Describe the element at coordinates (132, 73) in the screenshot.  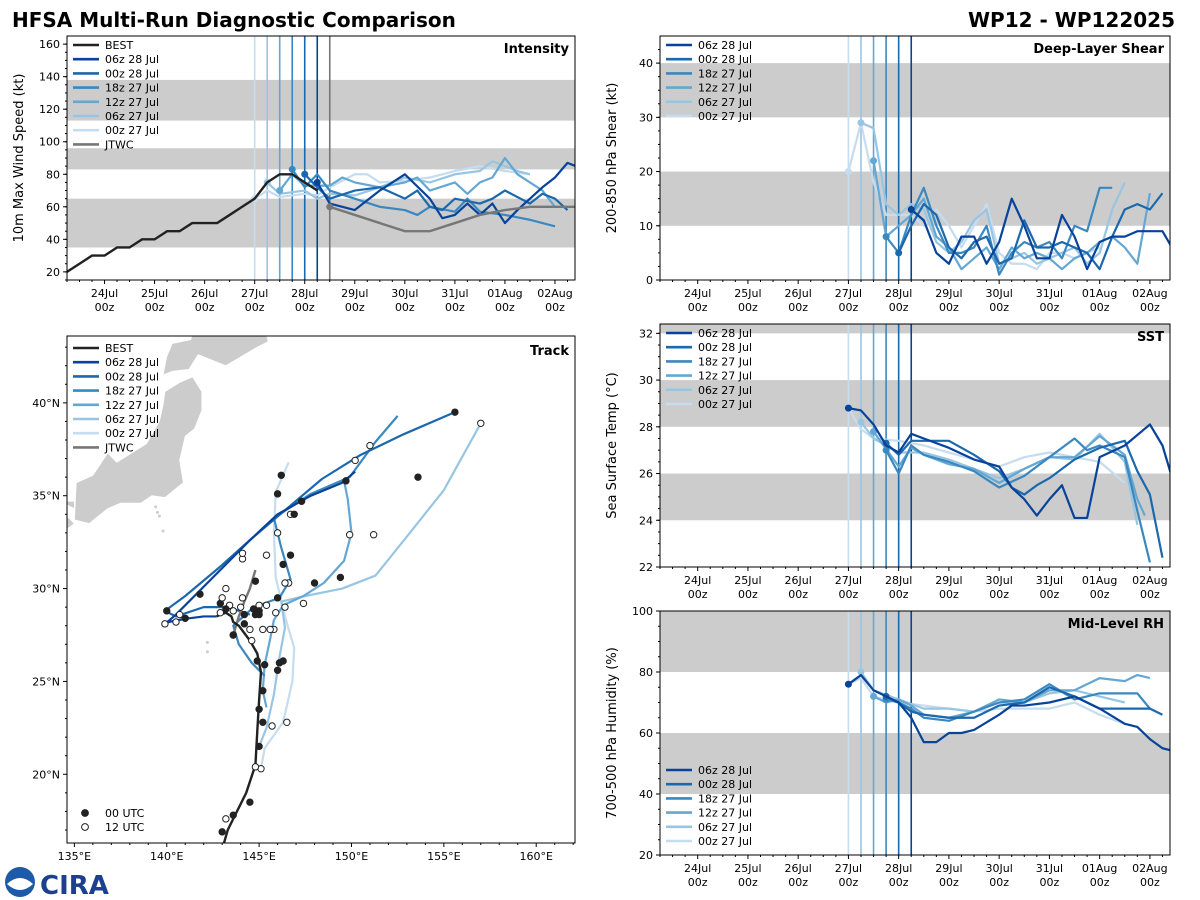
I see `intensity-legend-label-00z28: 00z 28 Jul` at that location.